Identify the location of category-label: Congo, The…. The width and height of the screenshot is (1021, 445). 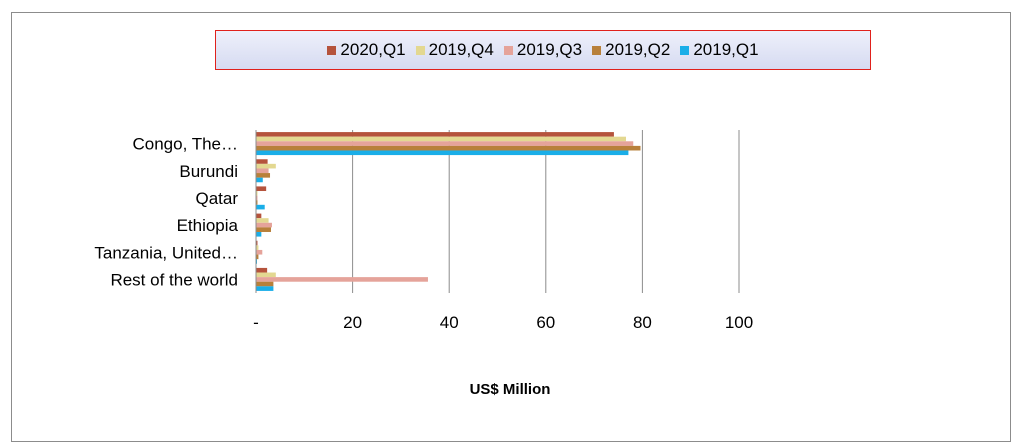
(185, 144).